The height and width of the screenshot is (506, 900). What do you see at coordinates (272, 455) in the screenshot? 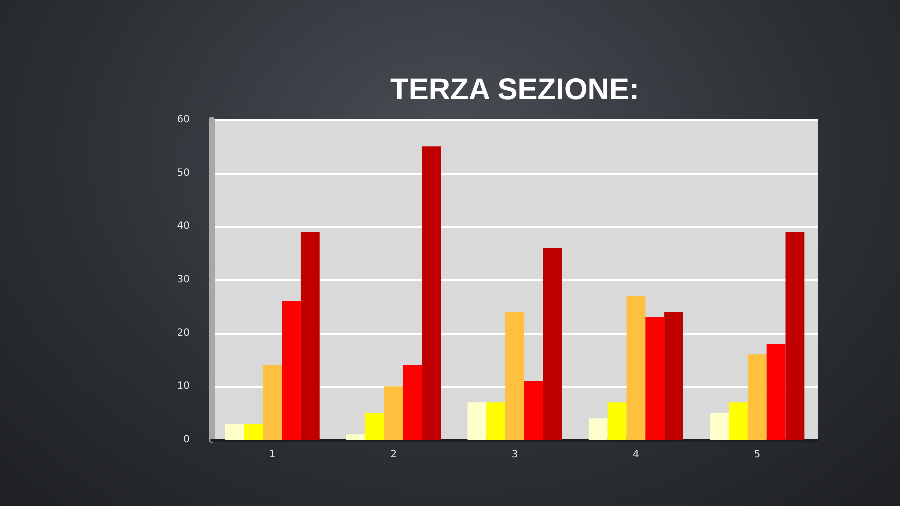
I see `x-tick-label: 1` at bounding box center [272, 455].